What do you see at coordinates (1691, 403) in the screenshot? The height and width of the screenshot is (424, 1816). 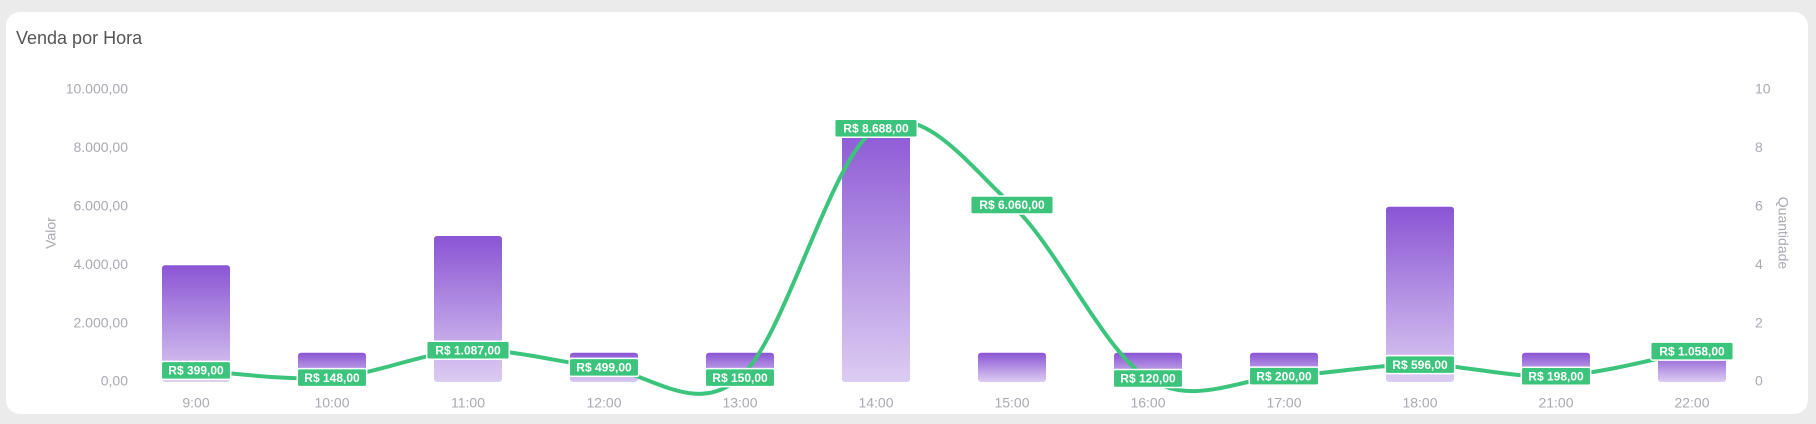 I see `x-tick-label: 22:00` at bounding box center [1691, 403].